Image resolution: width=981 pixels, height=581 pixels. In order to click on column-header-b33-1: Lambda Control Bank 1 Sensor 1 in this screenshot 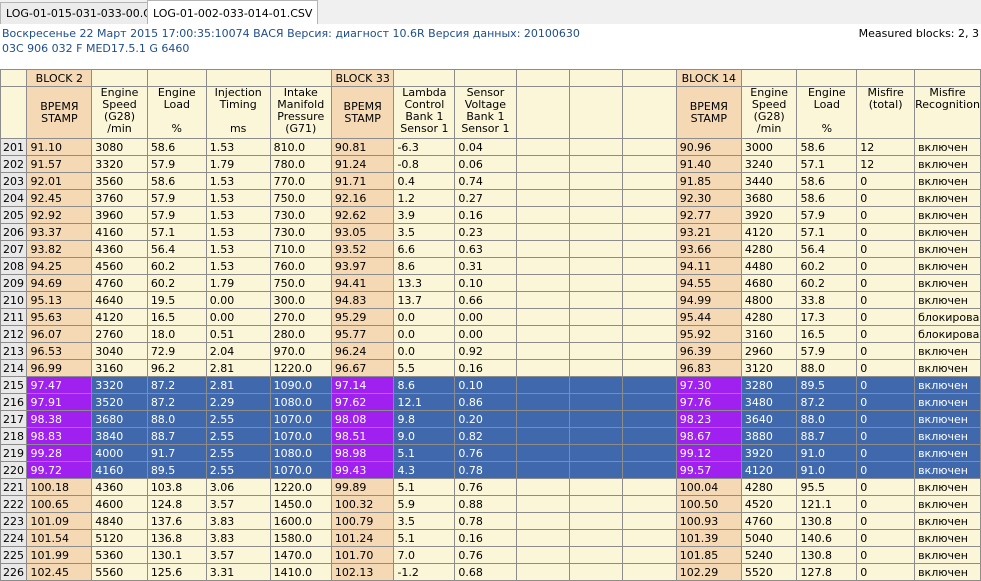, I will do `click(424, 112)`.